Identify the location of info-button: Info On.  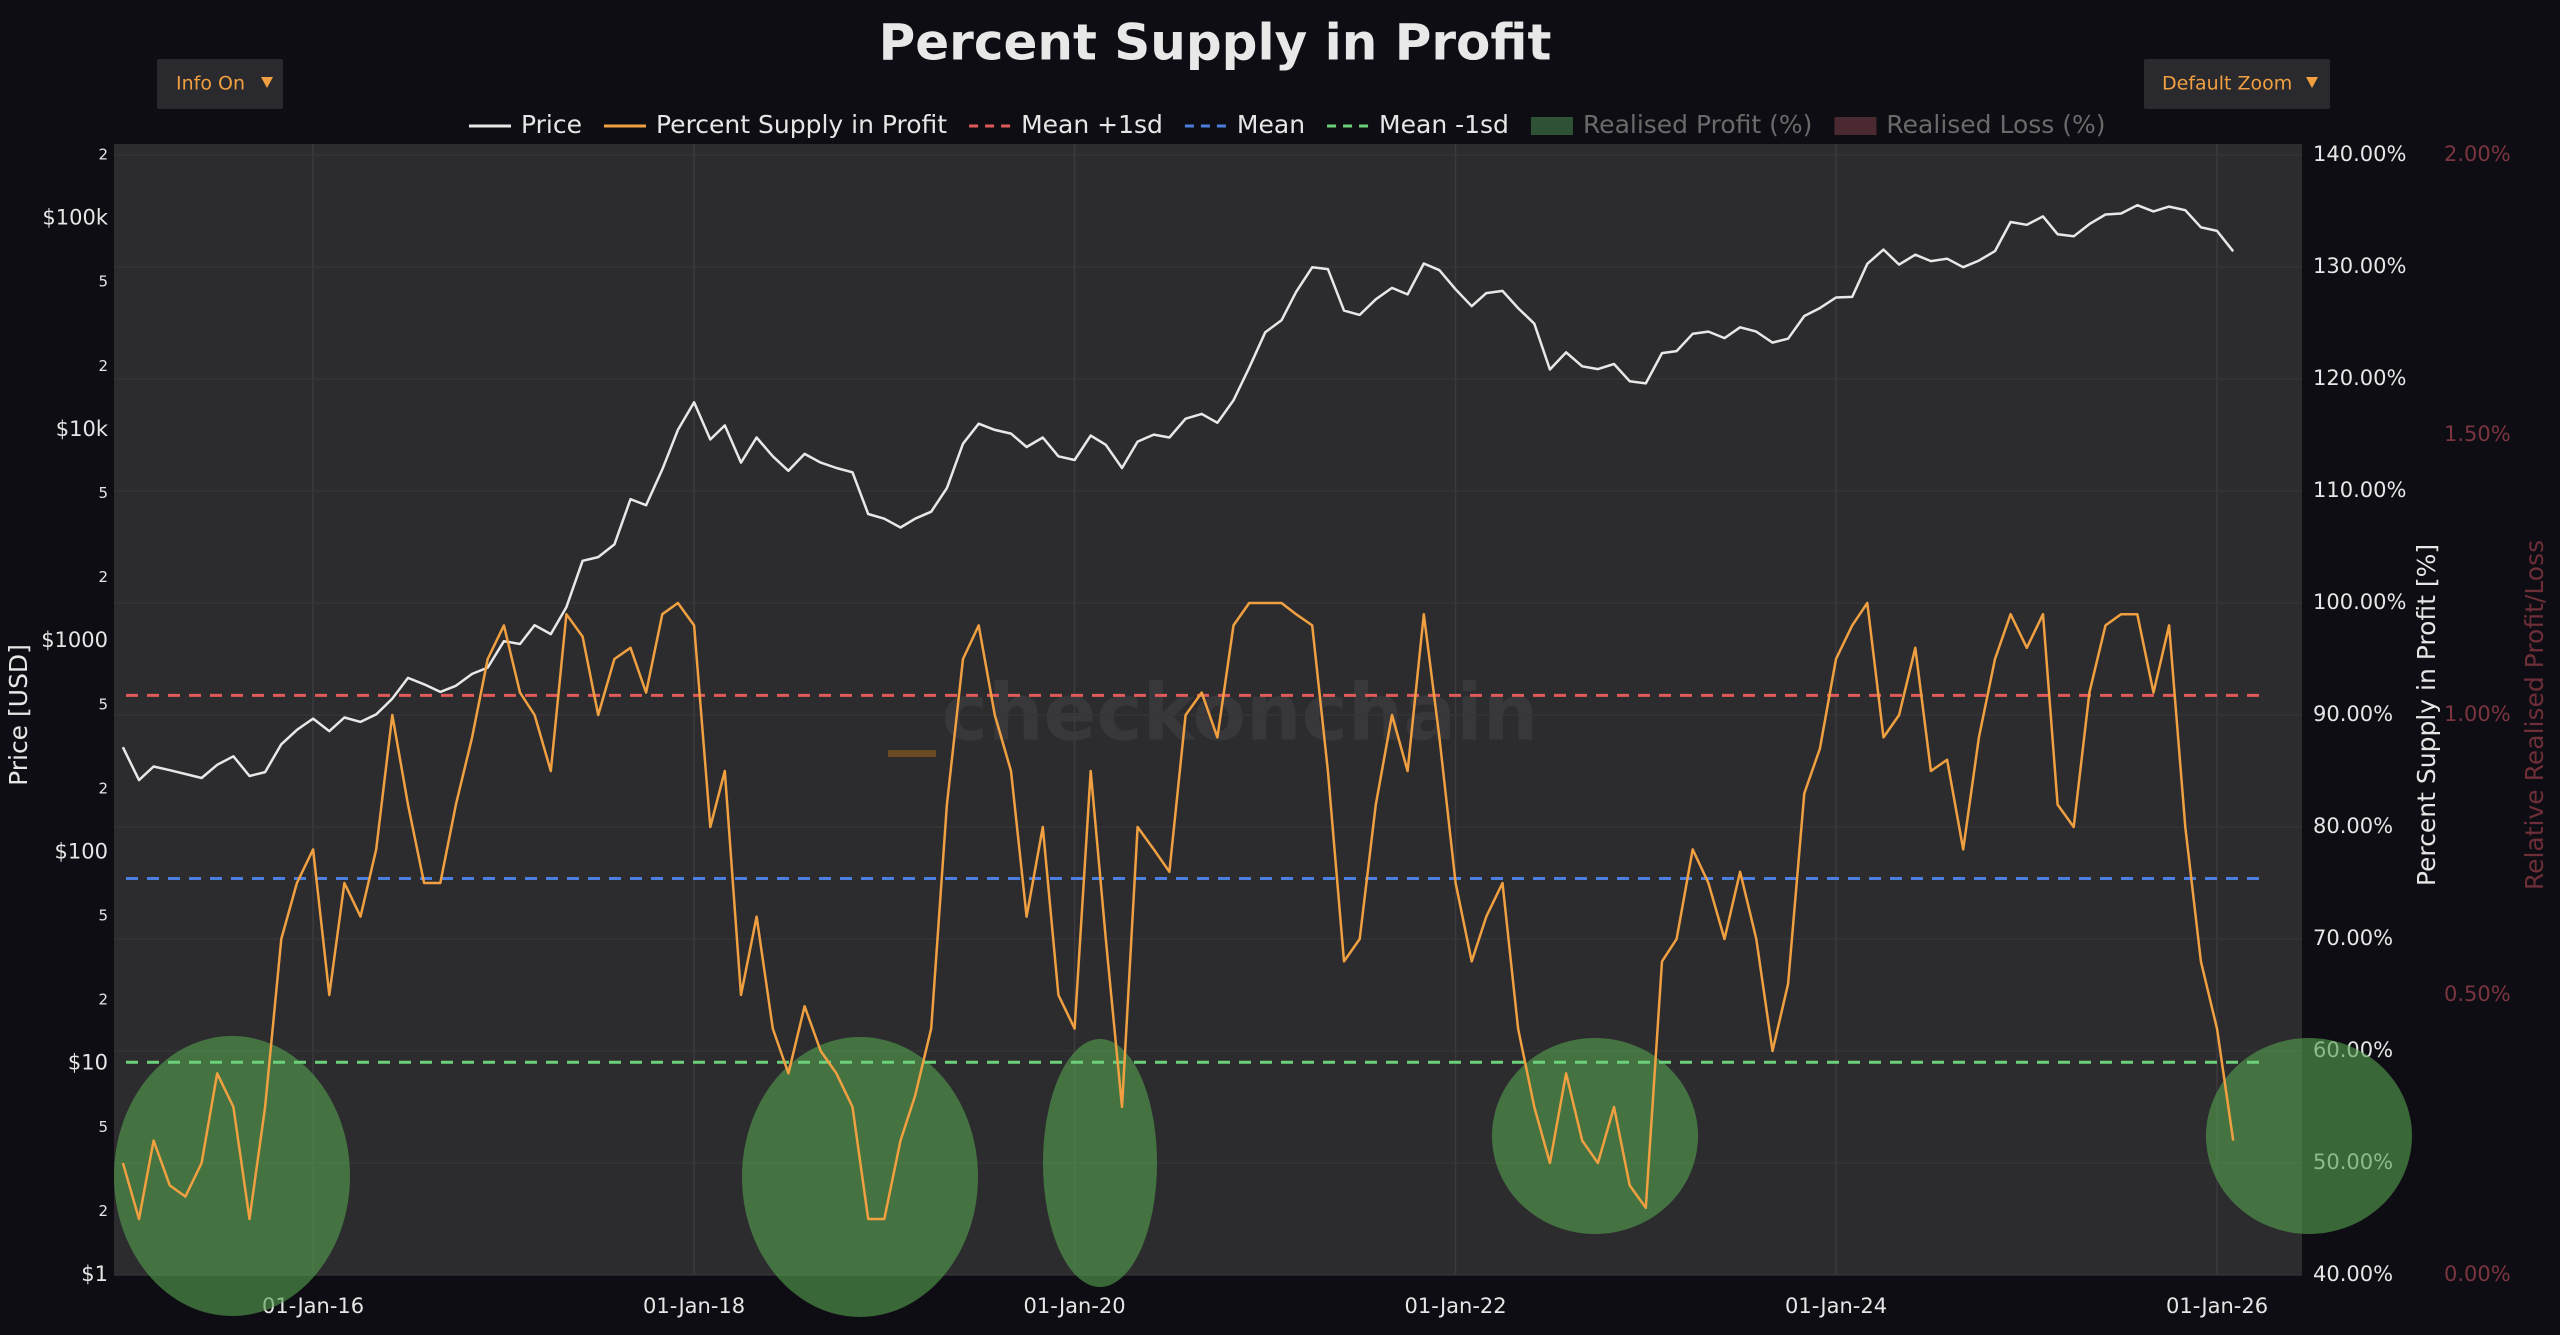
(220, 84).